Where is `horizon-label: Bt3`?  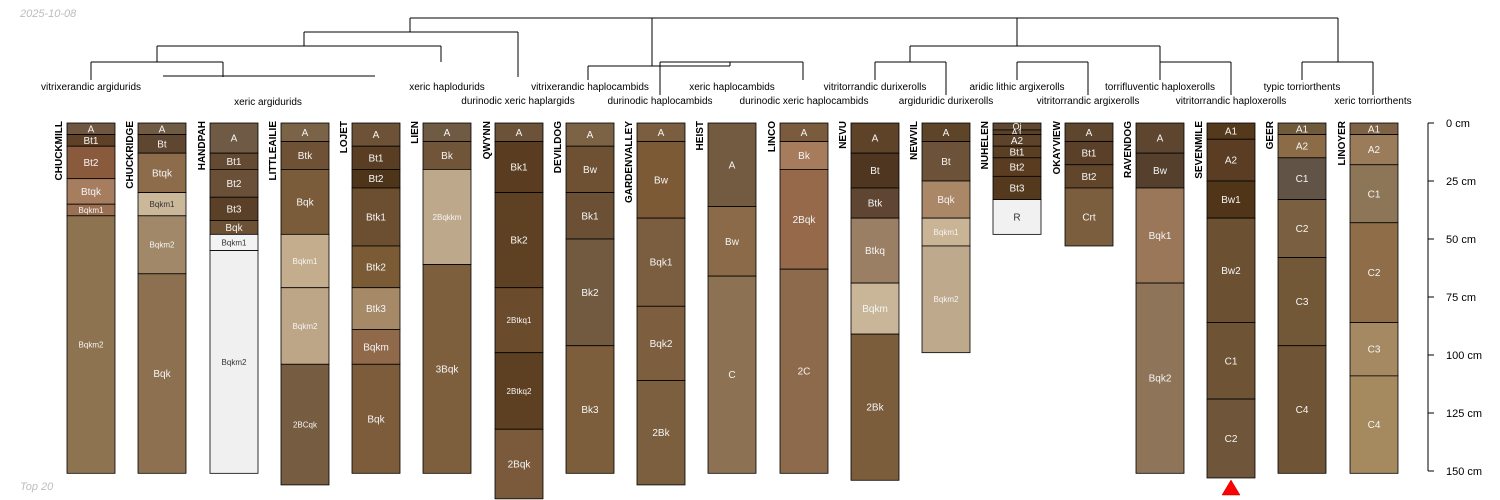
horizon-label: Bt3 is located at coordinates (1016, 188).